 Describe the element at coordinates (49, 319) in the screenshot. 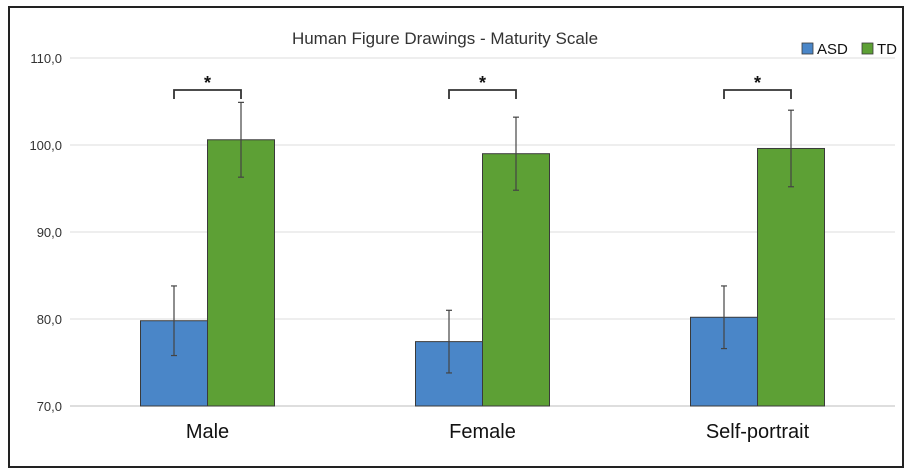

I see `y-tick-label: 80,0` at that location.